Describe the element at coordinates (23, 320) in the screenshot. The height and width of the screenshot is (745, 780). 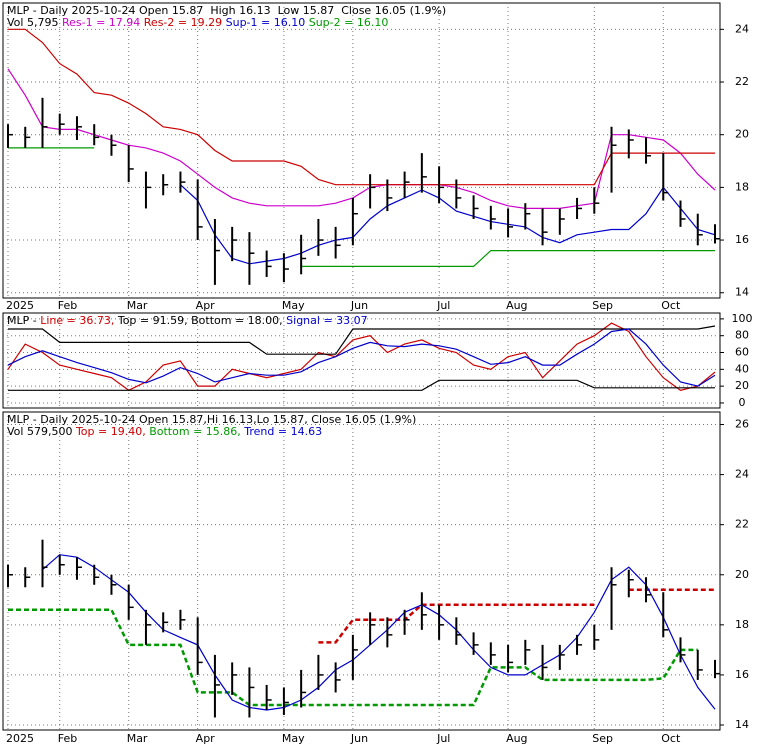
I see `legend-prefix: MLP -` at that location.